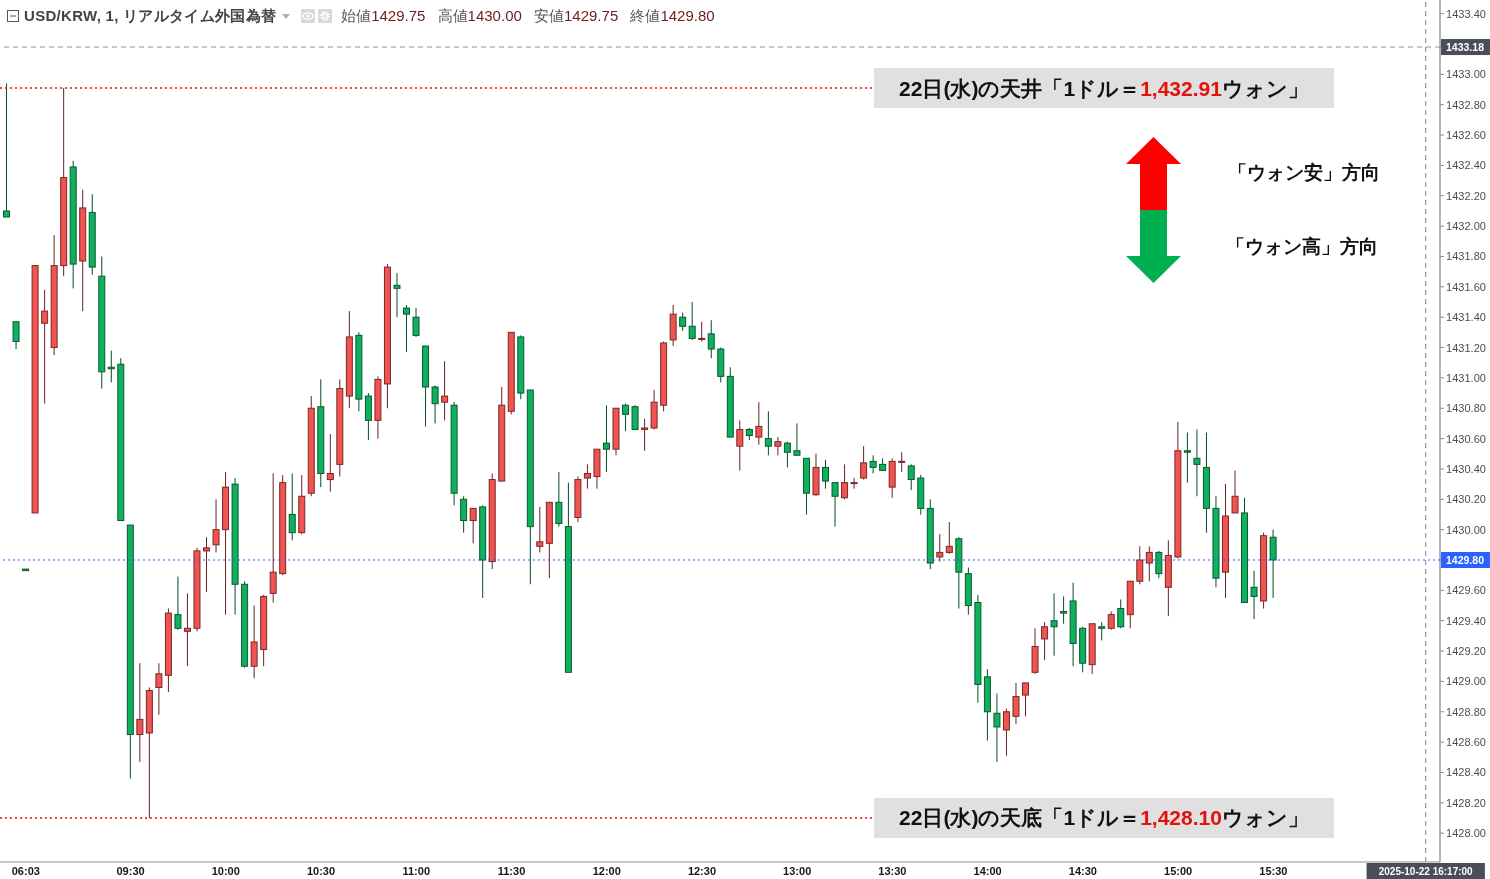 The image size is (1490, 879). Describe the element at coordinates (1082, 871) in the screenshot. I see `x-tick-label: 14:30` at that location.